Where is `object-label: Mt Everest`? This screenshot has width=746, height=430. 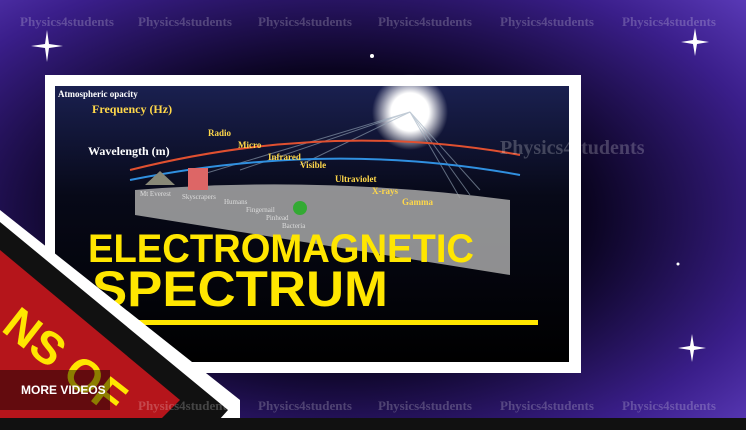 object-label: Mt Everest is located at coordinates (155, 194).